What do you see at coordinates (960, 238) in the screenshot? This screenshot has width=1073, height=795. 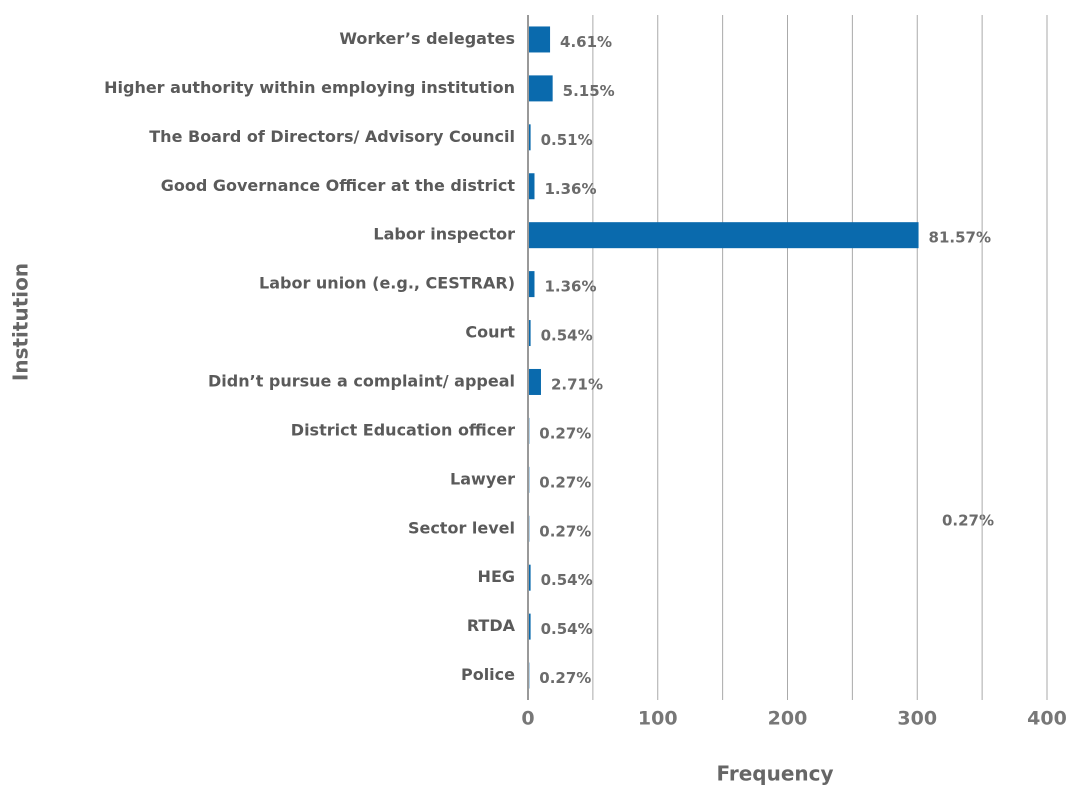 I see `data-label: 81.57%` at bounding box center [960, 238].